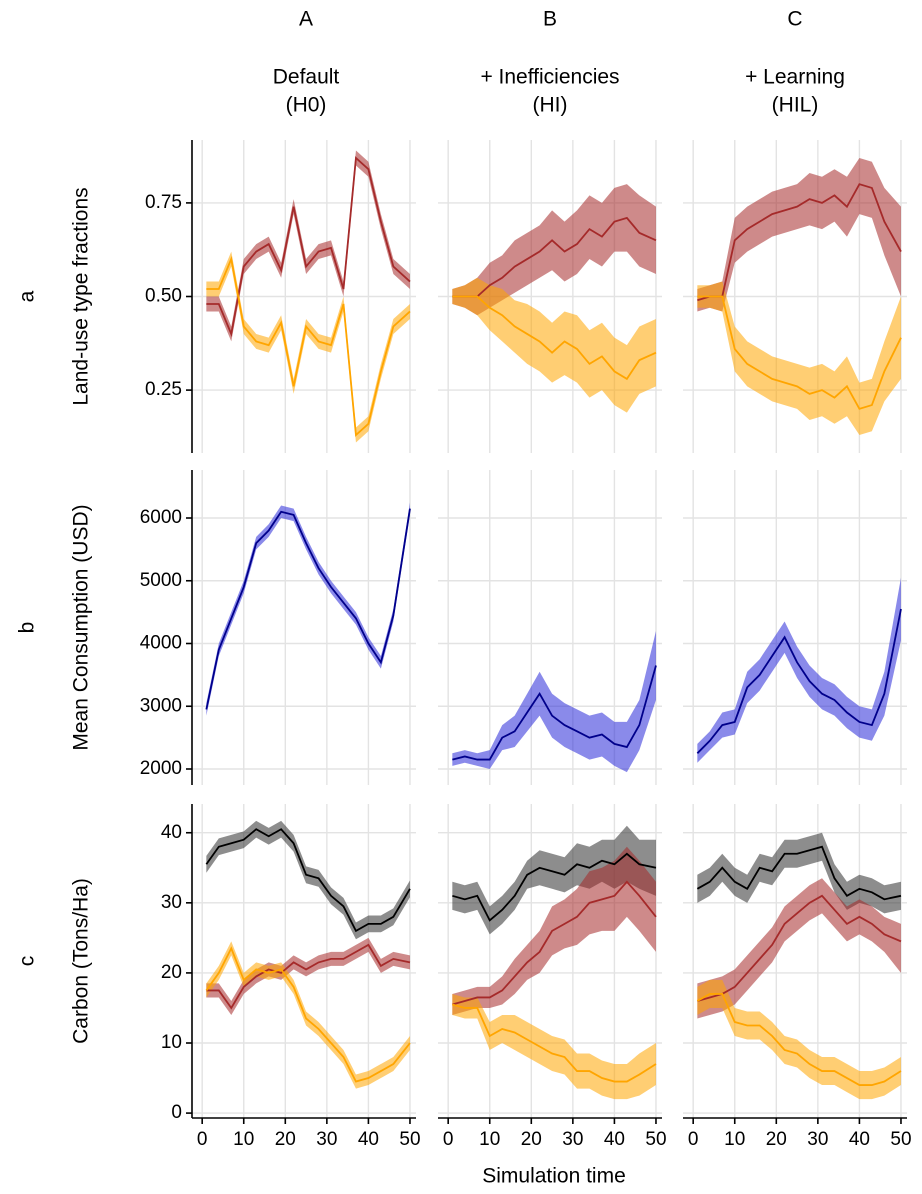  I want to click on y-axis-title: Carbon (Tons/Ha), so click(81, 961).